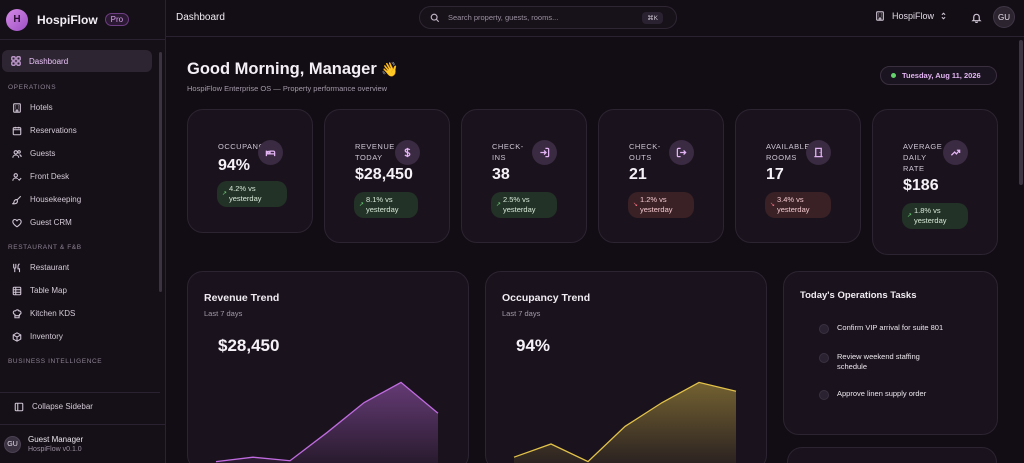  Describe the element at coordinates (407, 152) in the screenshot. I see `dollar-icon` at that location.